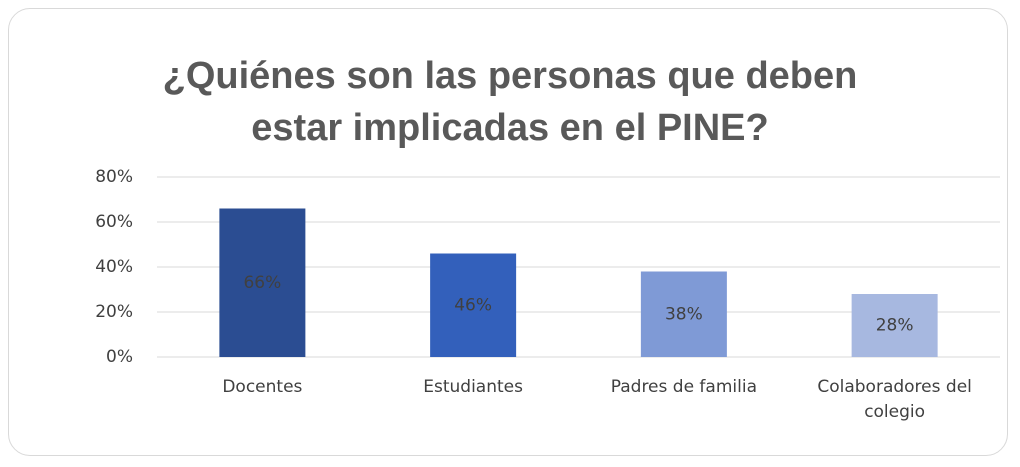 The image size is (1020, 467). What do you see at coordinates (114, 312) in the screenshot?
I see `y-tick-label: 20%` at bounding box center [114, 312].